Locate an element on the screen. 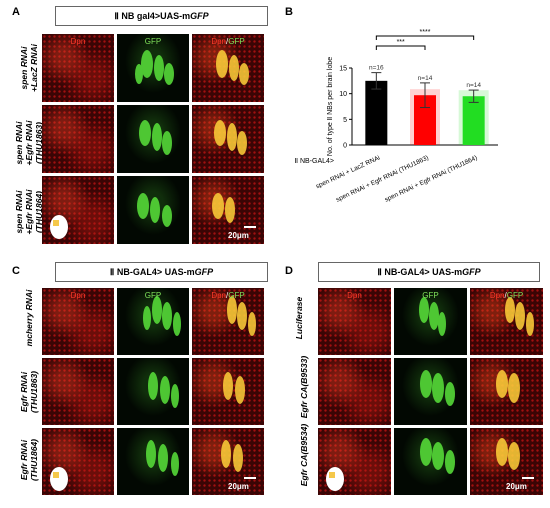  panel-a-r3-merge-image: 20μm is located at coordinates (228, 210).